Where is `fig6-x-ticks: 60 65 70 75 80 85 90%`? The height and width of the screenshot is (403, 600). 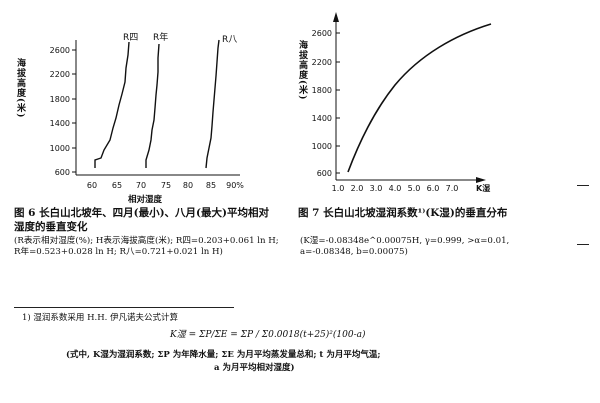 fig6-x-ticks: 60 65 70 75 80 85 90% is located at coordinates (165, 185).